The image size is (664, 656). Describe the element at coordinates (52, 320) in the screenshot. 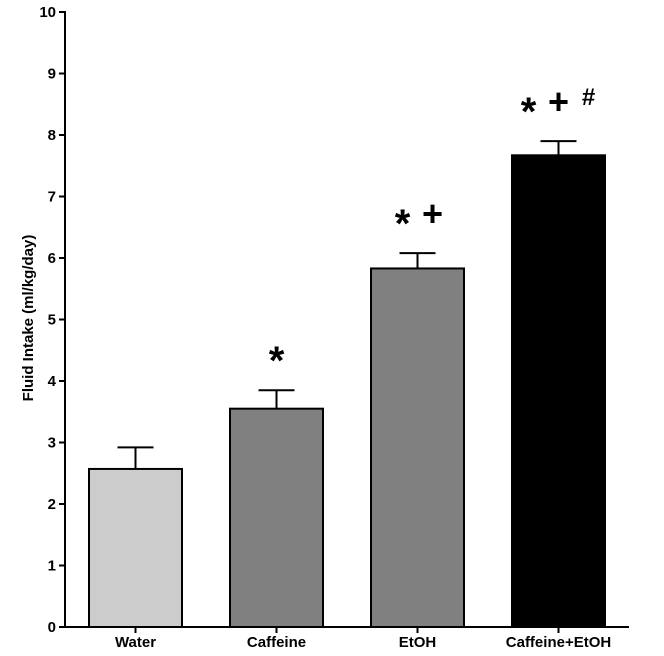

I see `y-tick-label: 5` at that location.